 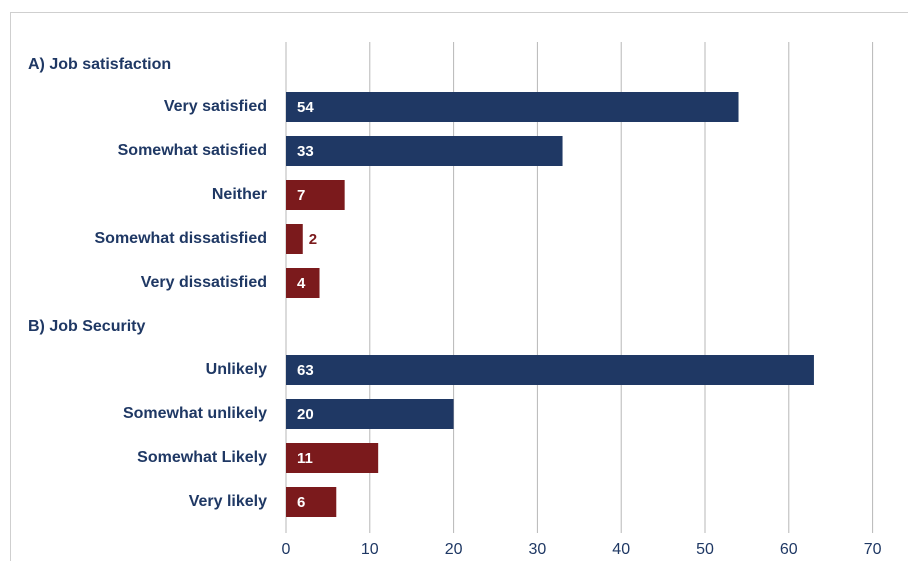 I want to click on x-tick-label: 40, so click(x=621, y=549).